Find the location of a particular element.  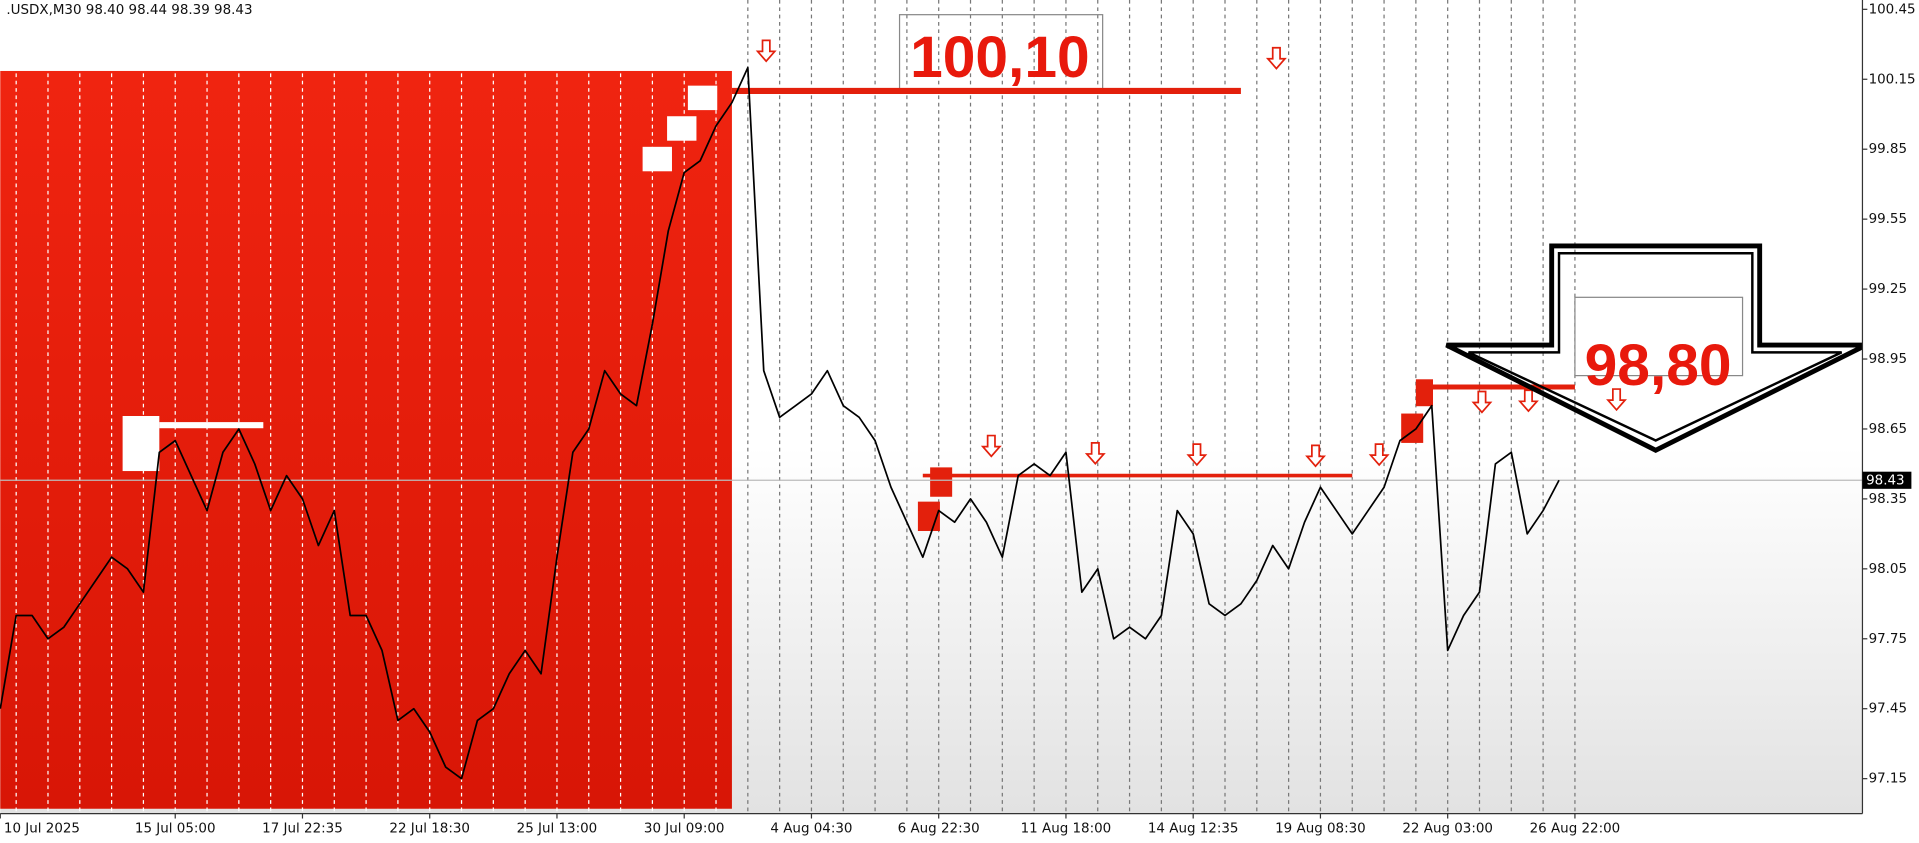

big-arrow-inner is located at coordinates (1655, 347).